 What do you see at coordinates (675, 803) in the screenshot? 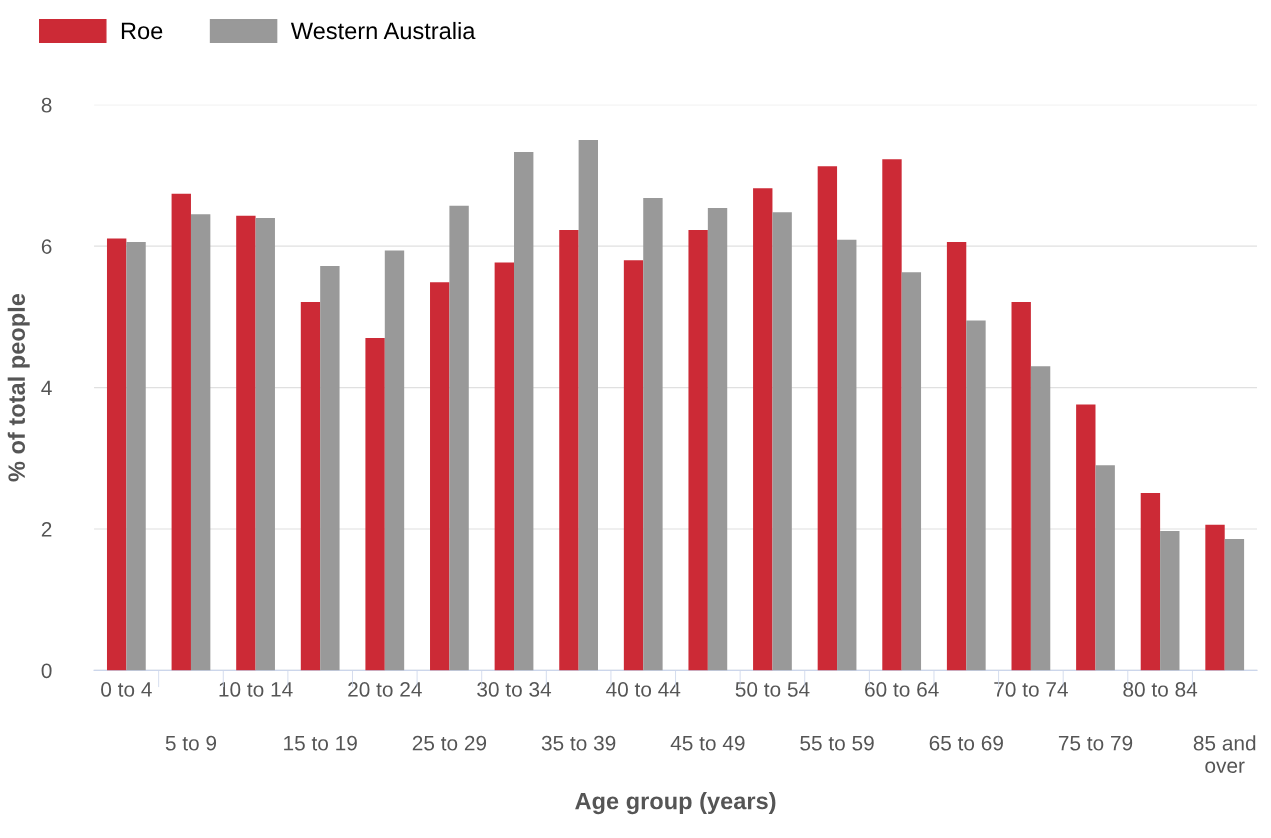
I see `x-axis-title: Age group (years)` at bounding box center [675, 803].